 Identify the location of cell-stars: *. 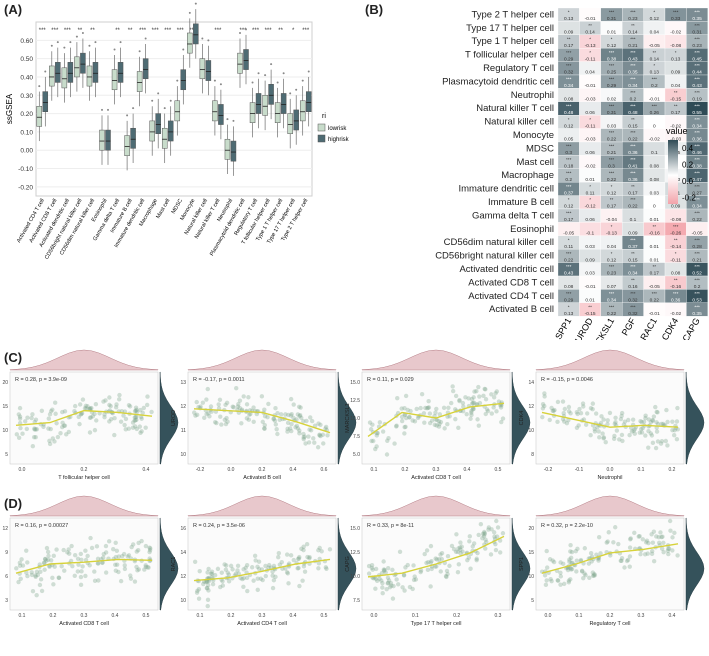
(612, 38).